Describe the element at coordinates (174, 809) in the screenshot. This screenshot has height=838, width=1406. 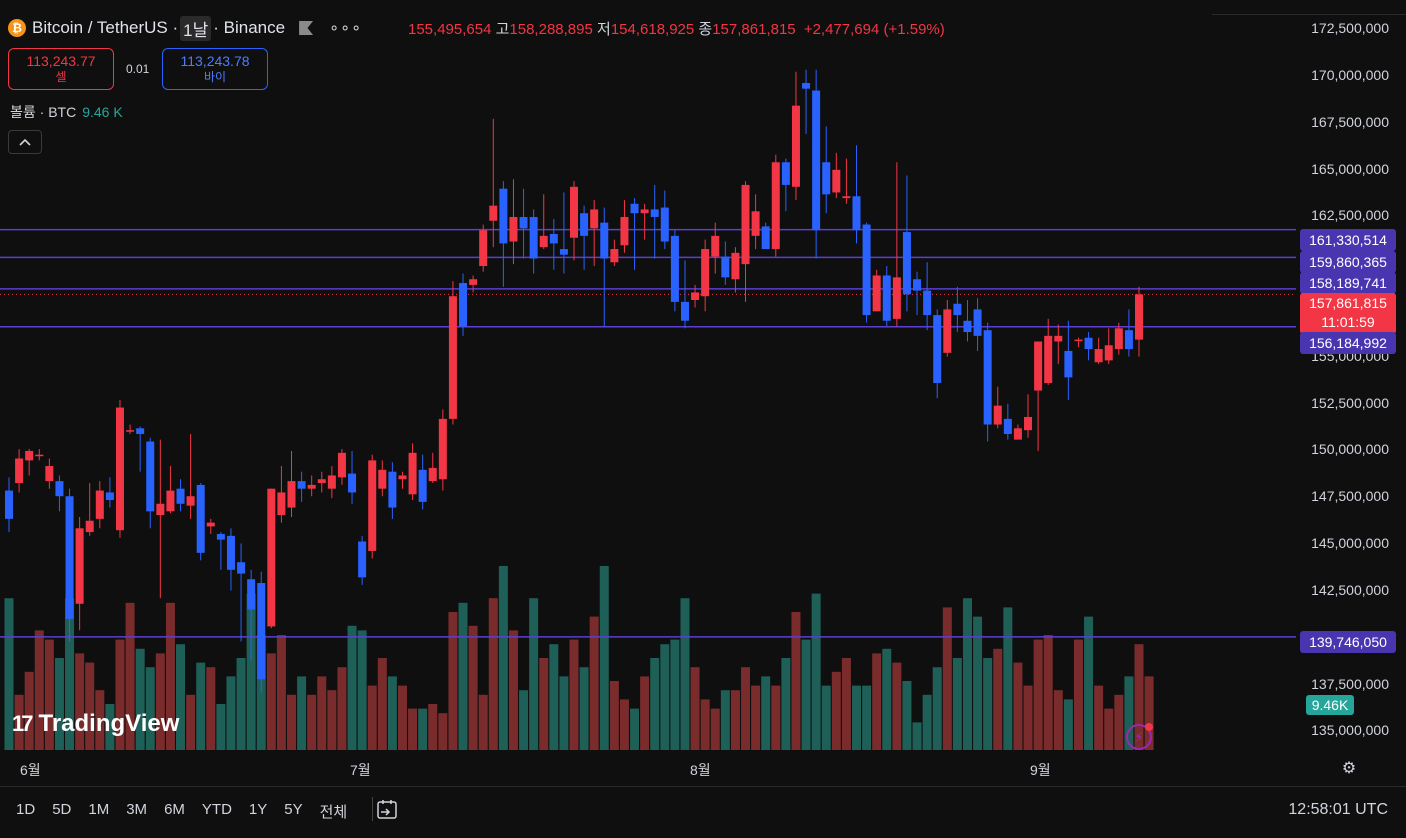
I see `range-6m: 6M` at that location.